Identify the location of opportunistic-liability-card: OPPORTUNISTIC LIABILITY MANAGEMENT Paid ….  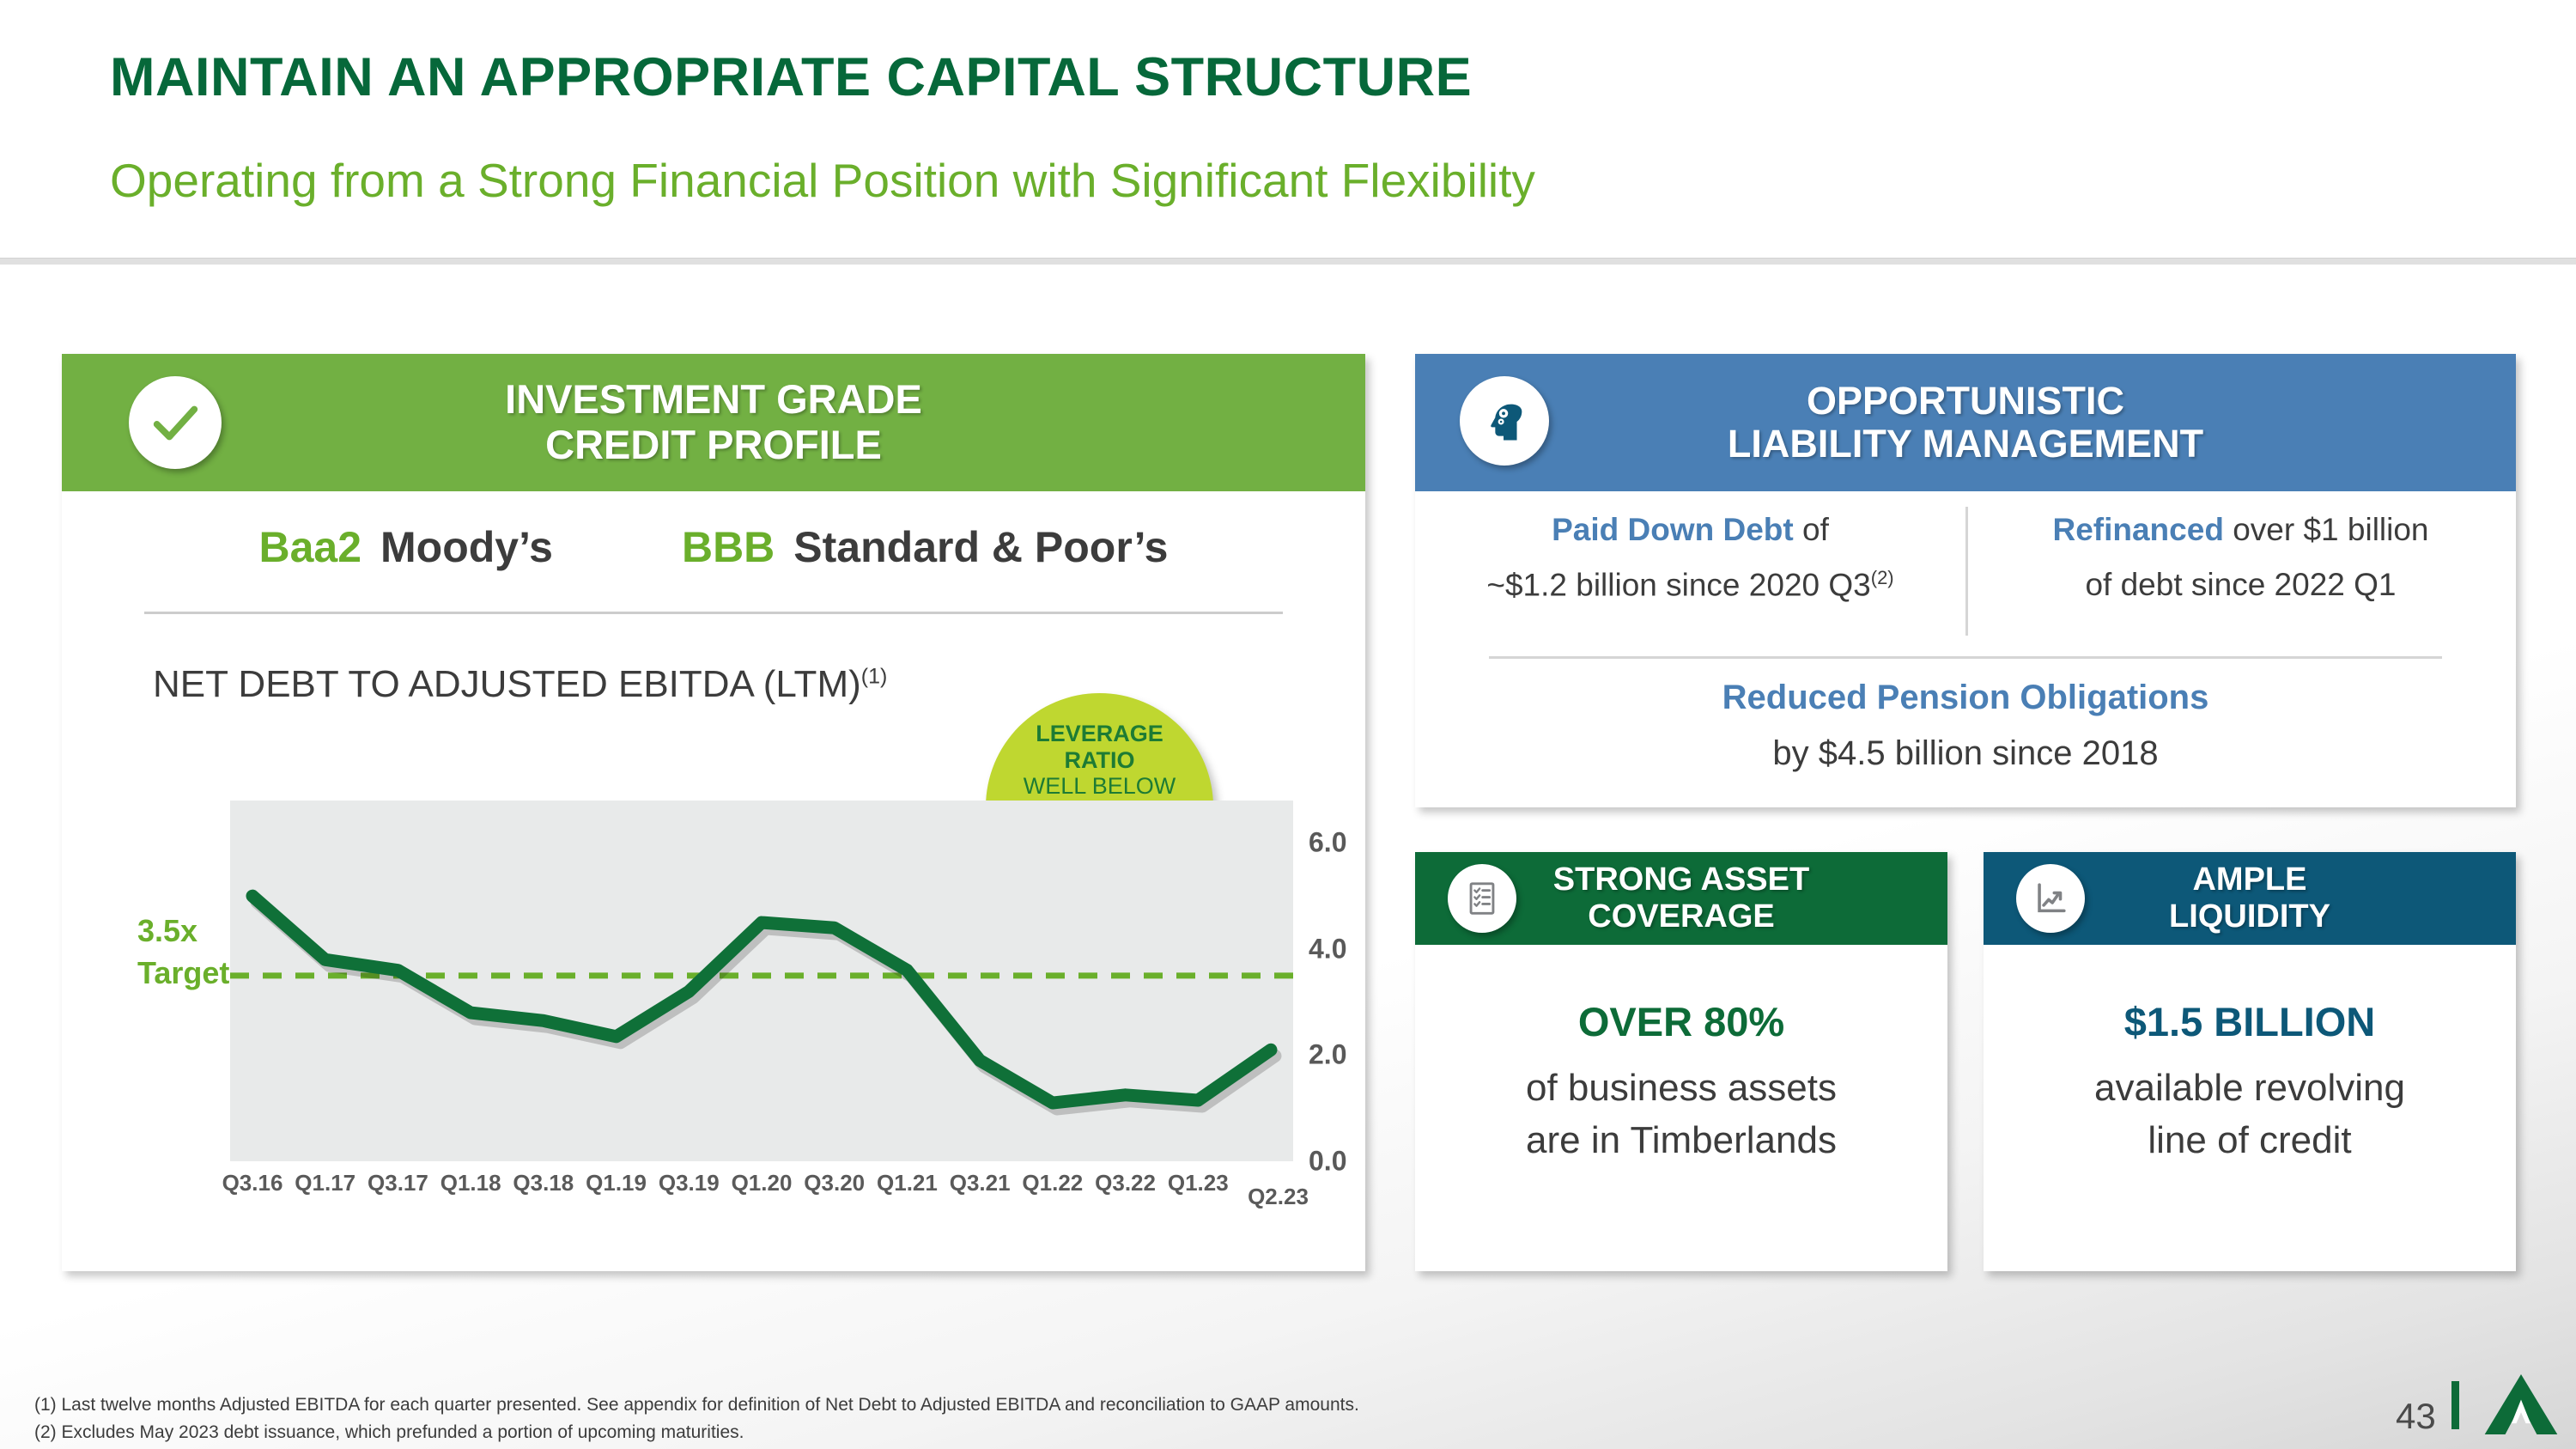
(1966, 580).